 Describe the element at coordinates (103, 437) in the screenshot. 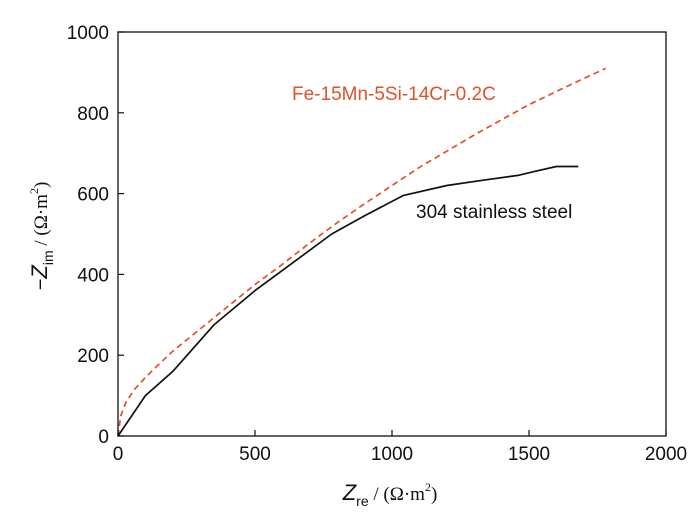

I see `y-tick-label: 0` at that location.